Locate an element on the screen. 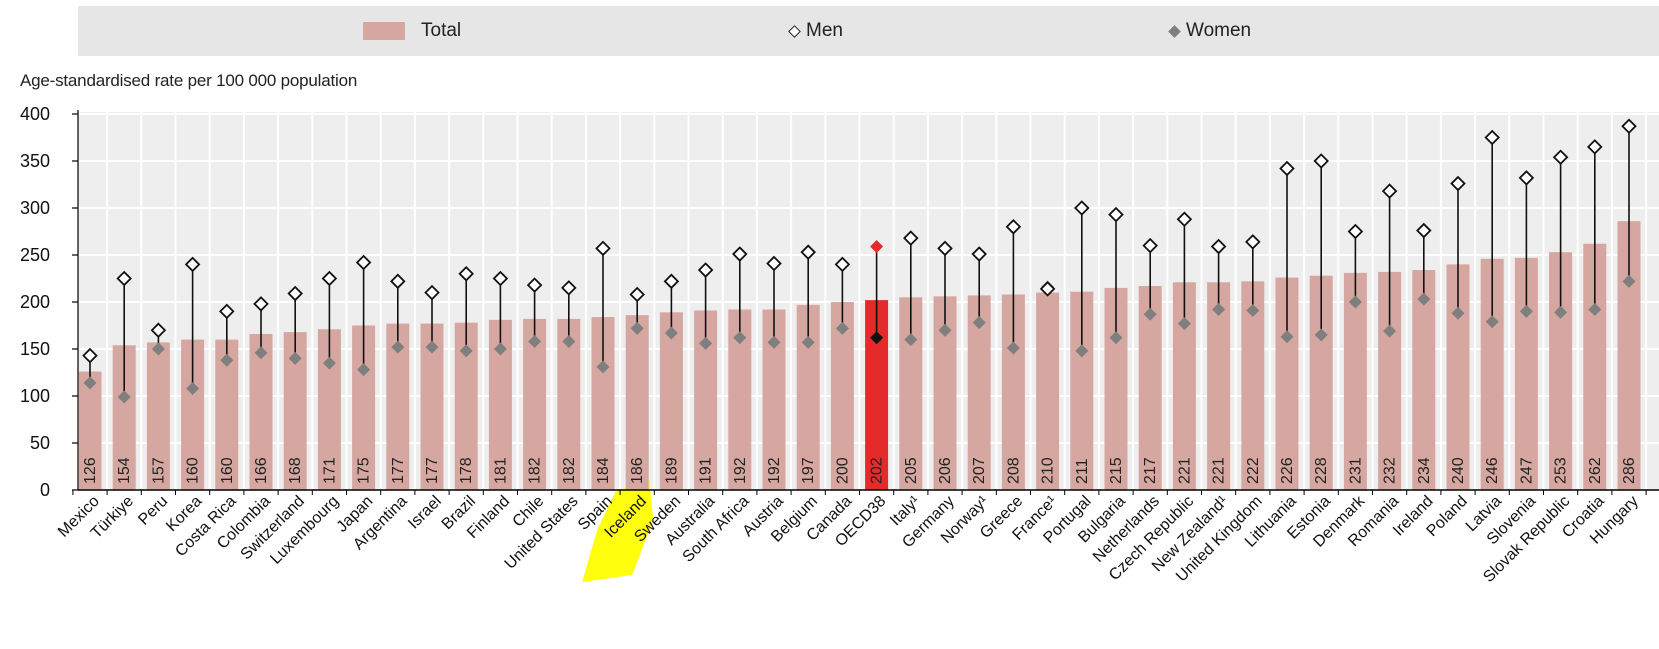 The width and height of the screenshot is (1659, 649). y-tick-label: 50 is located at coordinates (40, 443).